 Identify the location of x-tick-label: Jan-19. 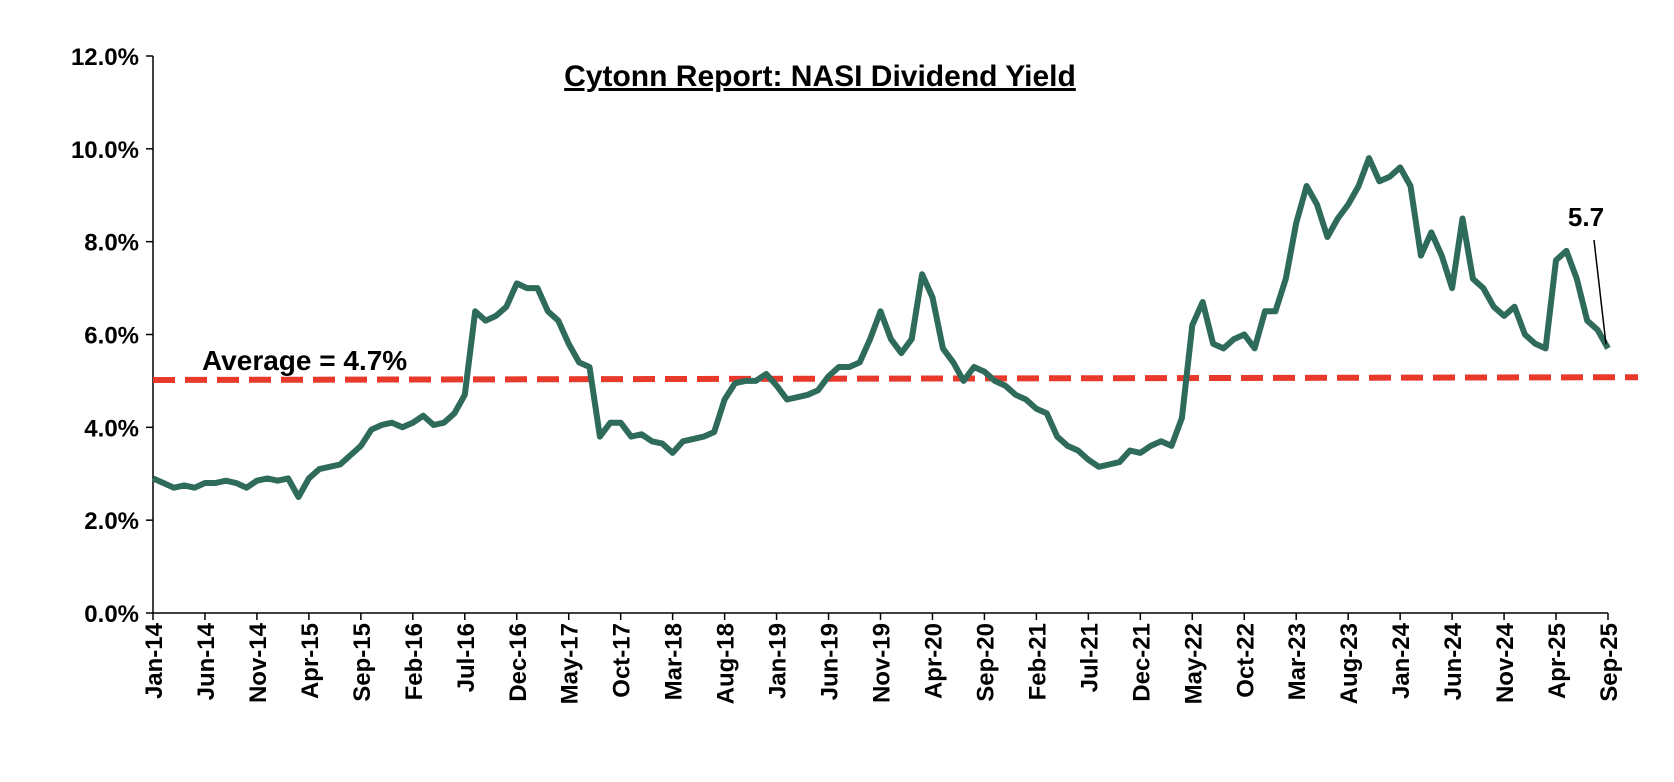
(778, 661).